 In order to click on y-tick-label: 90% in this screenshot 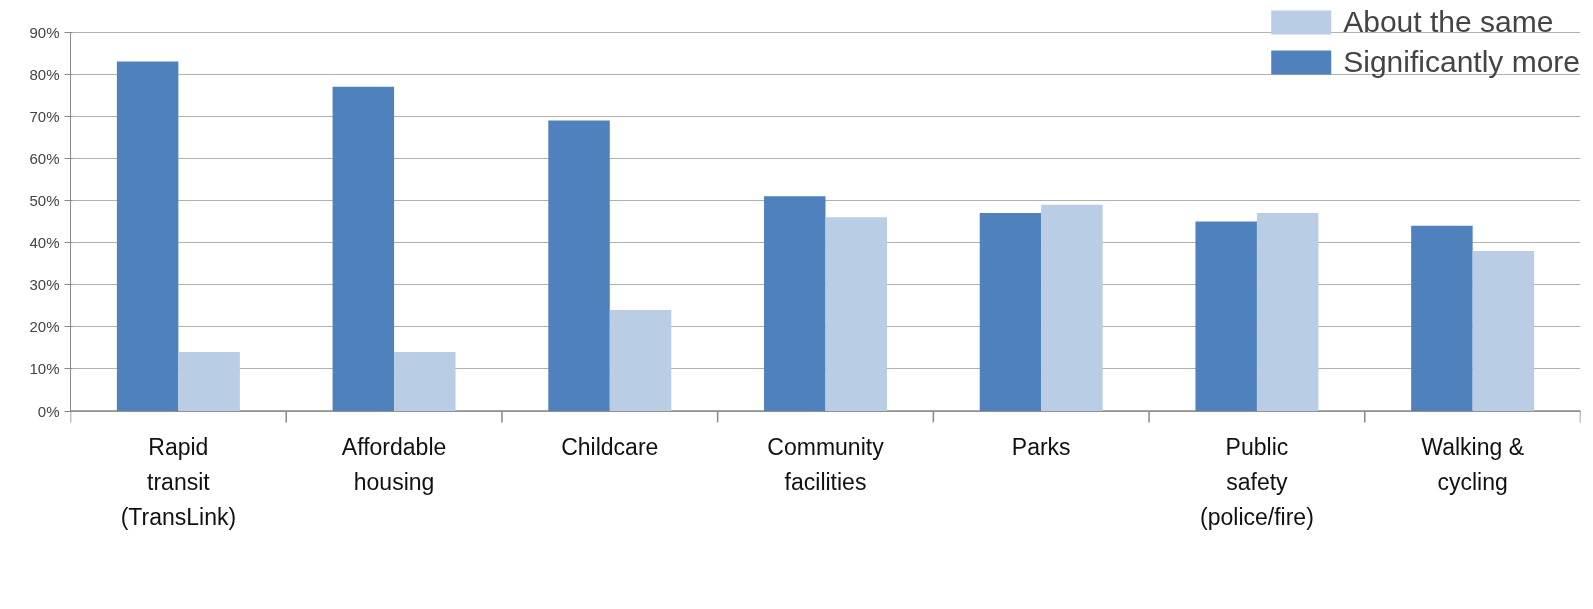, I will do `click(44, 32)`.